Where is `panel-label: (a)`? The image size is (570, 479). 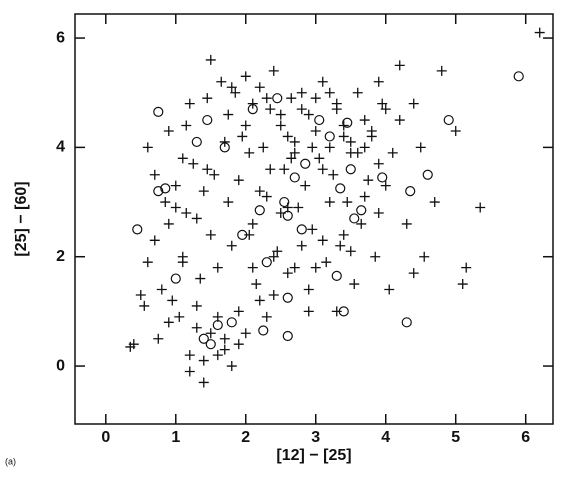 panel-label: (a) is located at coordinates (10, 461).